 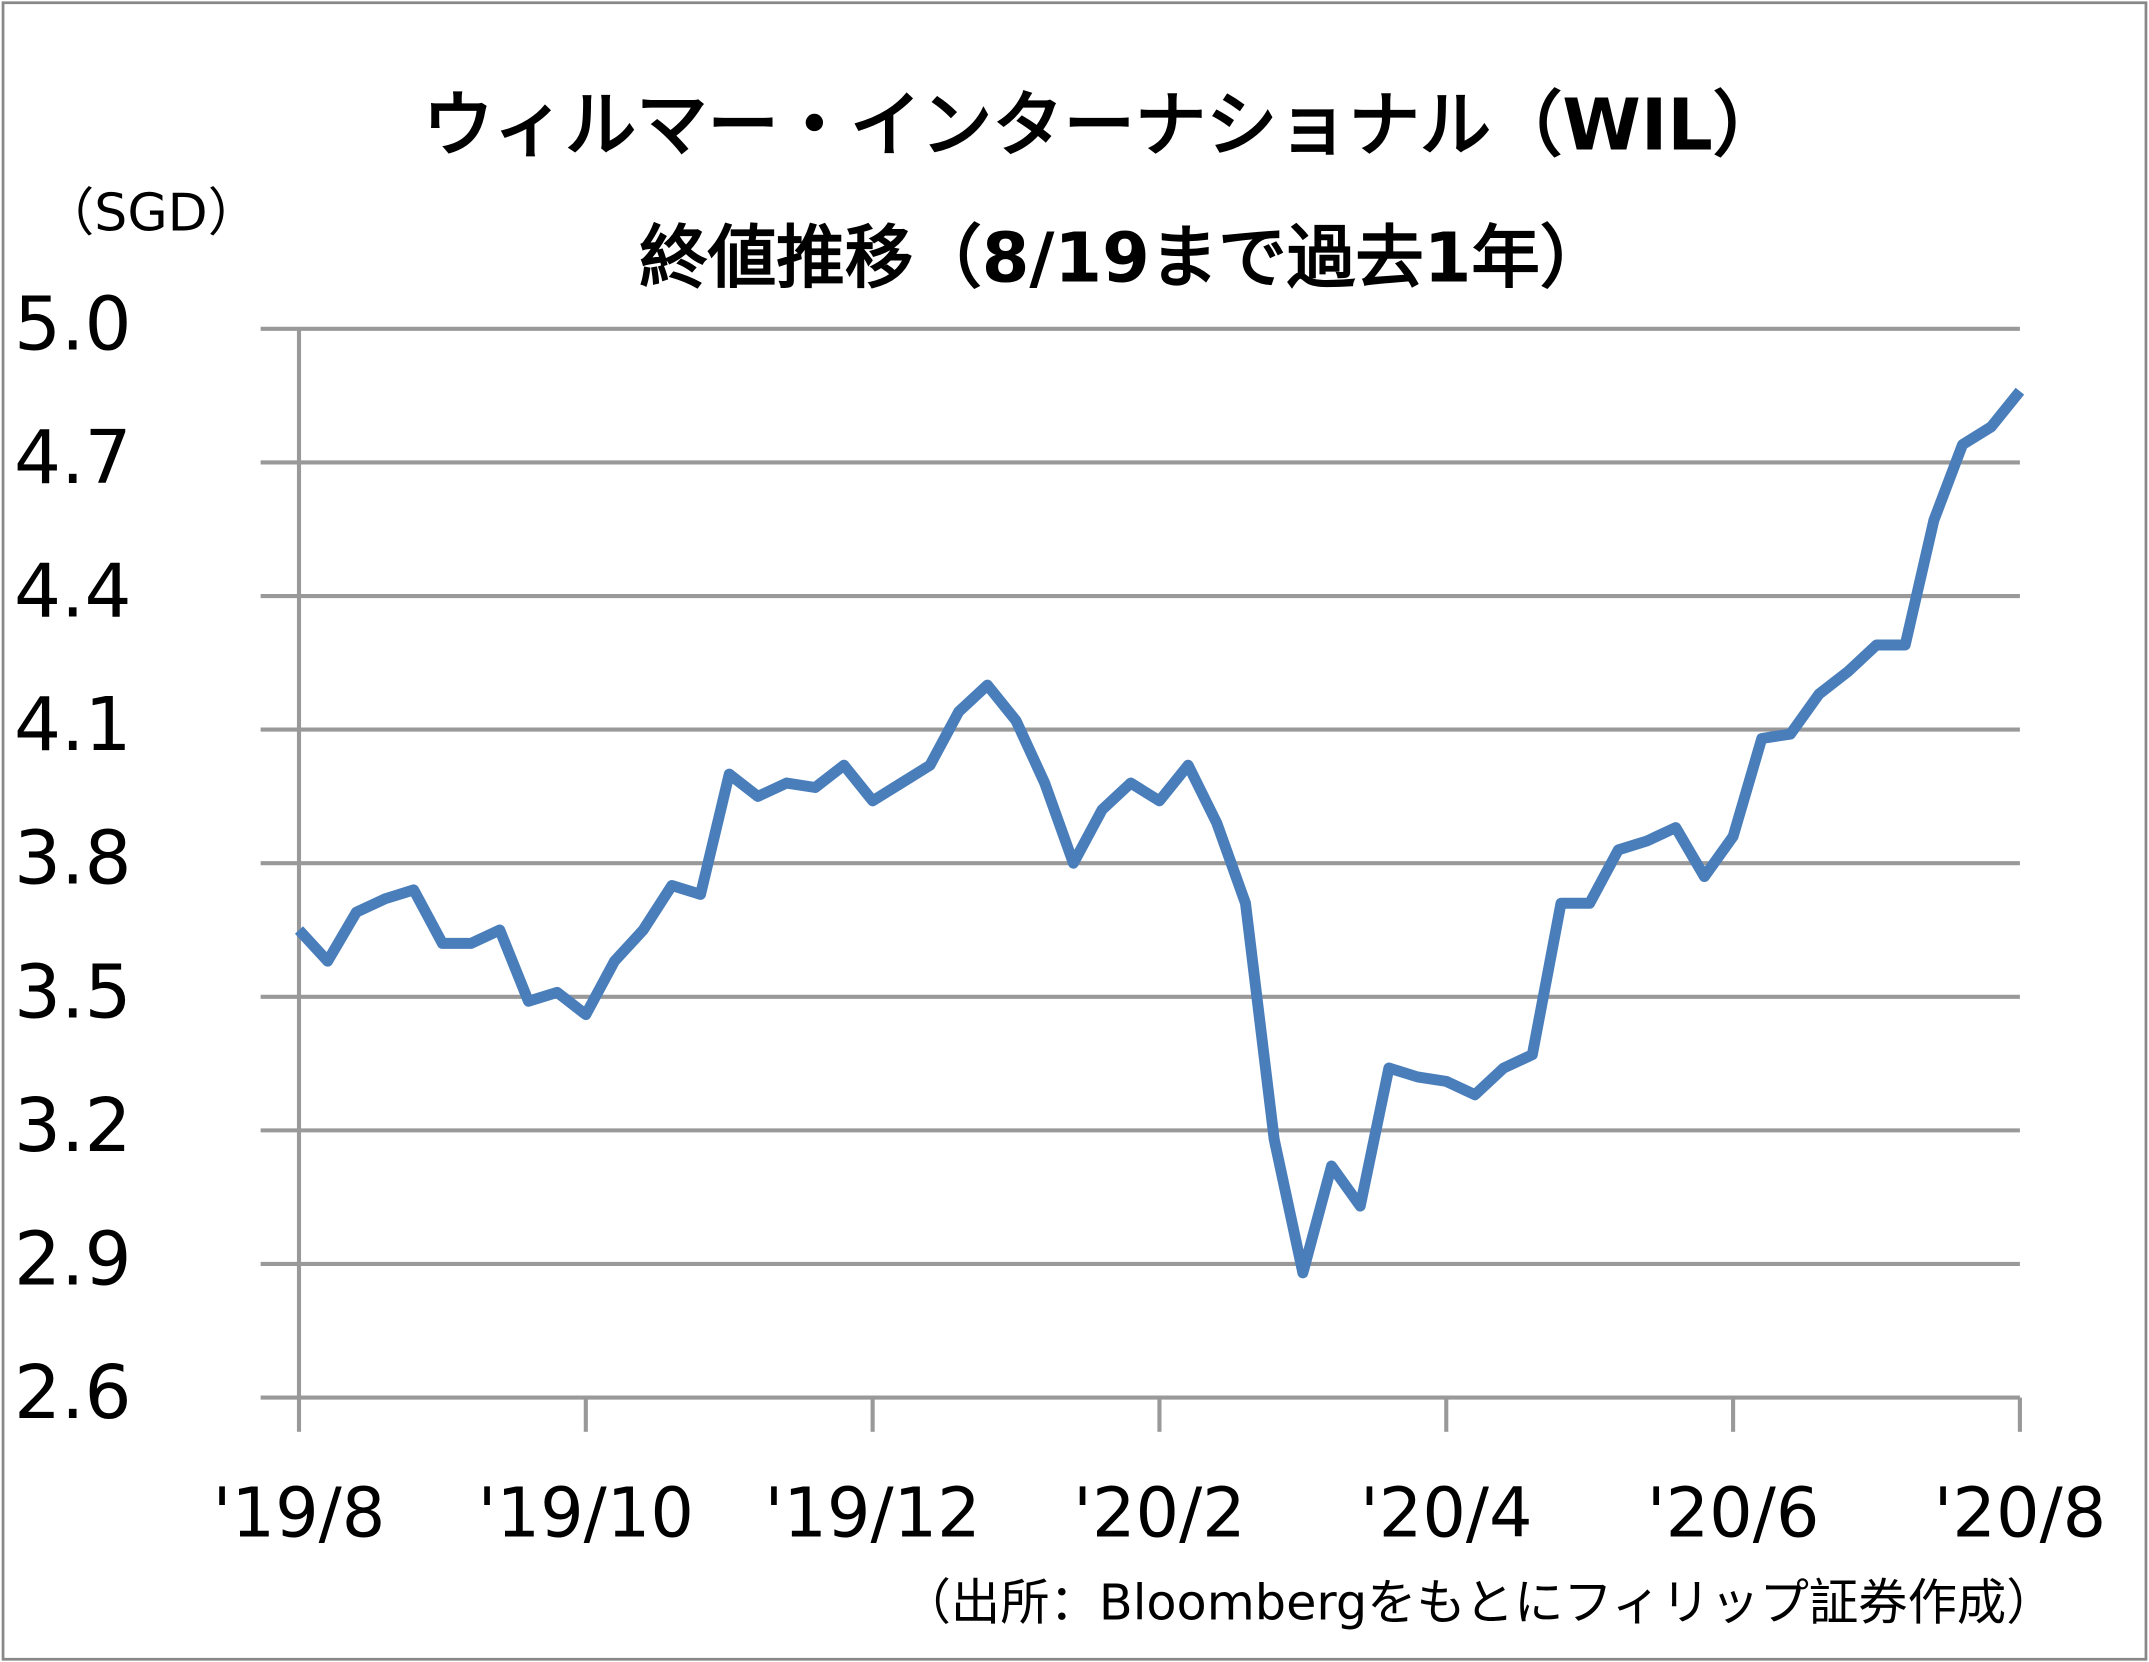 What do you see at coordinates (73, 1259) in the screenshot?
I see `y-tick-label: 2.9` at bounding box center [73, 1259].